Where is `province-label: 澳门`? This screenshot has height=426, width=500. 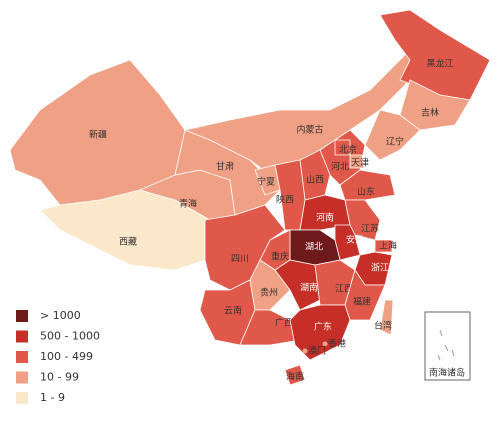 province-label: 澳门 is located at coordinates (317, 351).